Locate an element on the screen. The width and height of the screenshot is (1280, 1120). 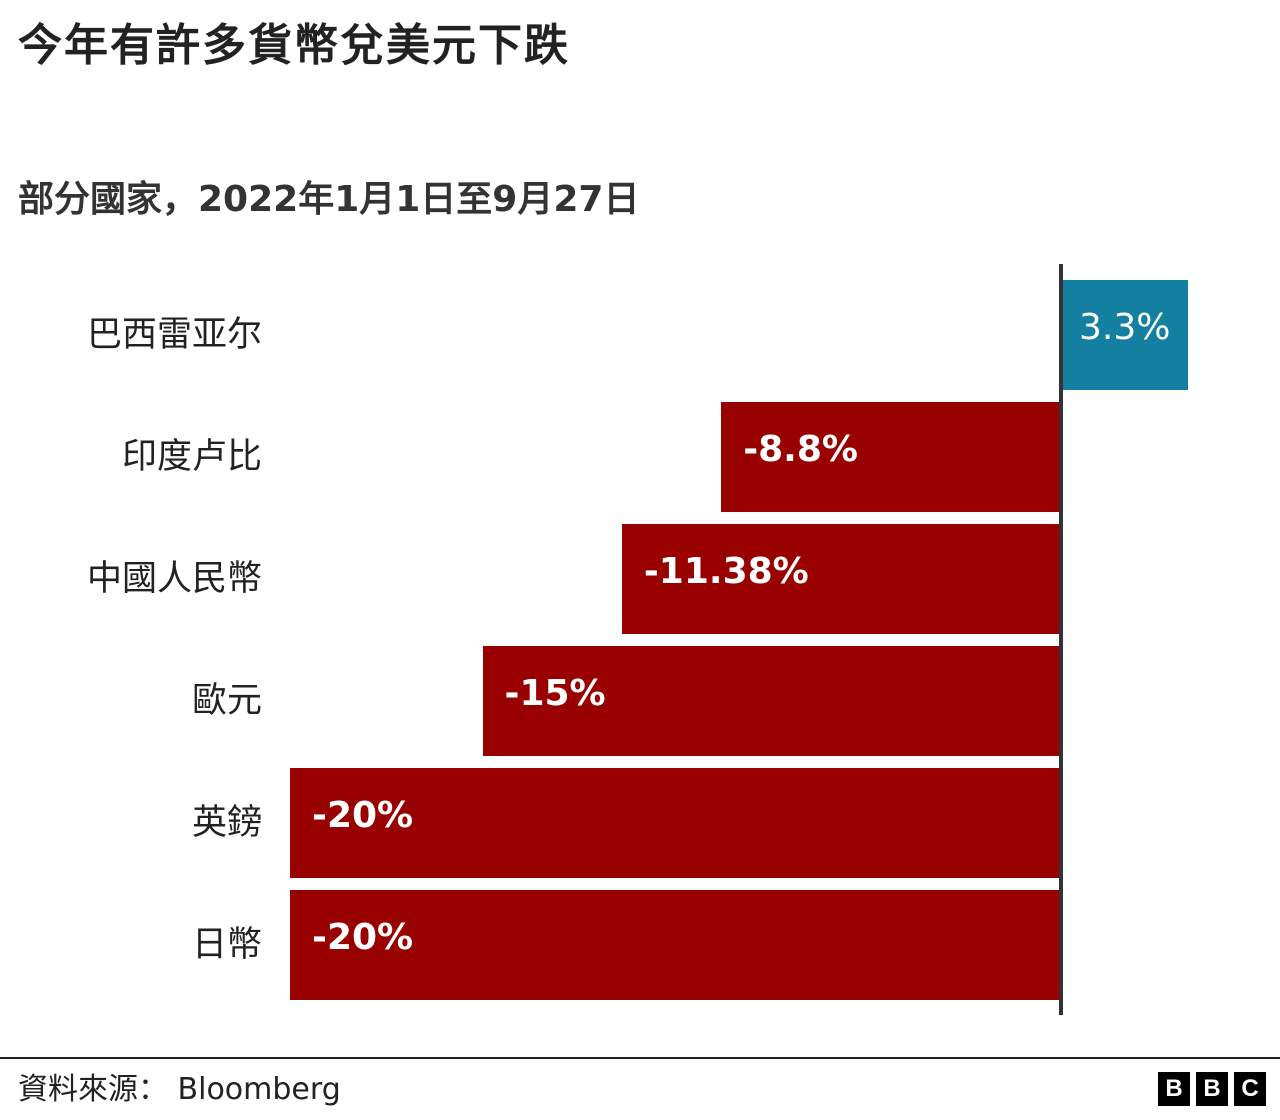
chart-subtitle: 部分國家，2022年1月1日至9月27日 is located at coordinates (329, 199).